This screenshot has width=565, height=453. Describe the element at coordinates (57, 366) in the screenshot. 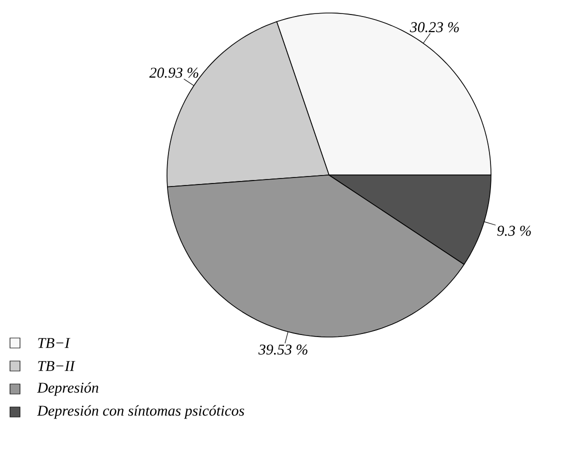

I see `legend-label: TB−II` at that location.